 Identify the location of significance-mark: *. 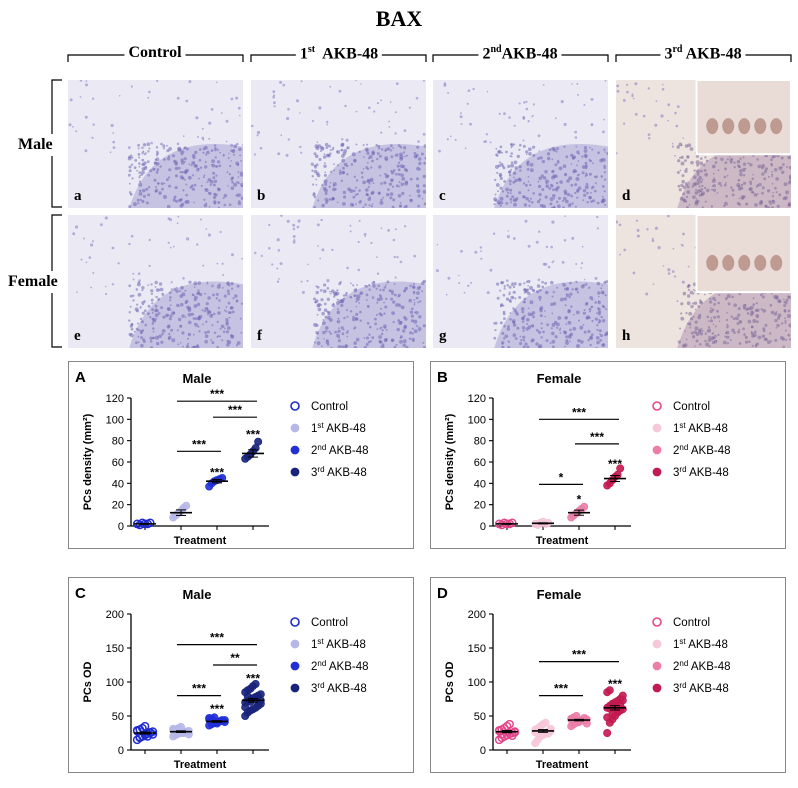
(579, 499).